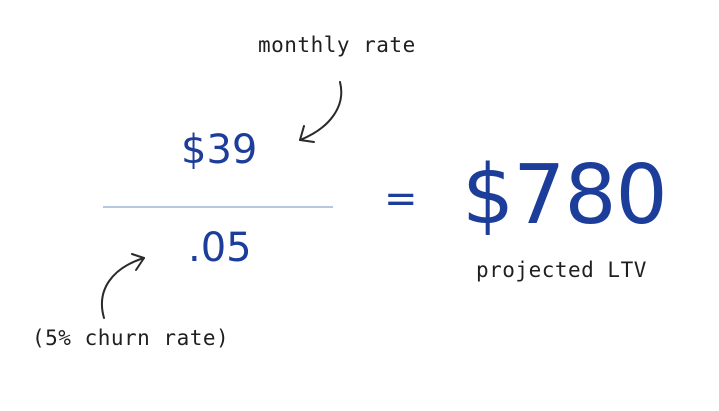 This screenshot has height=411, width=719. Describe the element at coordinates (561, 270) in the screenshot. I see `projected-ltv-label: projected LTV` at that location.